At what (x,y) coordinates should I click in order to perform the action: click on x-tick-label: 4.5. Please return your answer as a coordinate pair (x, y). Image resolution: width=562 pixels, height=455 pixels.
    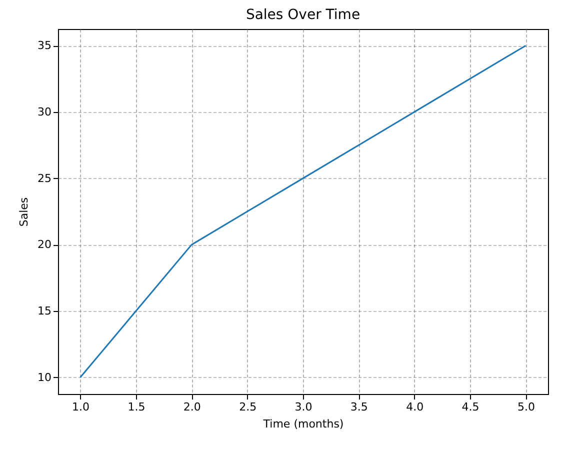
    Looking at the image, I should click on (471, 407).